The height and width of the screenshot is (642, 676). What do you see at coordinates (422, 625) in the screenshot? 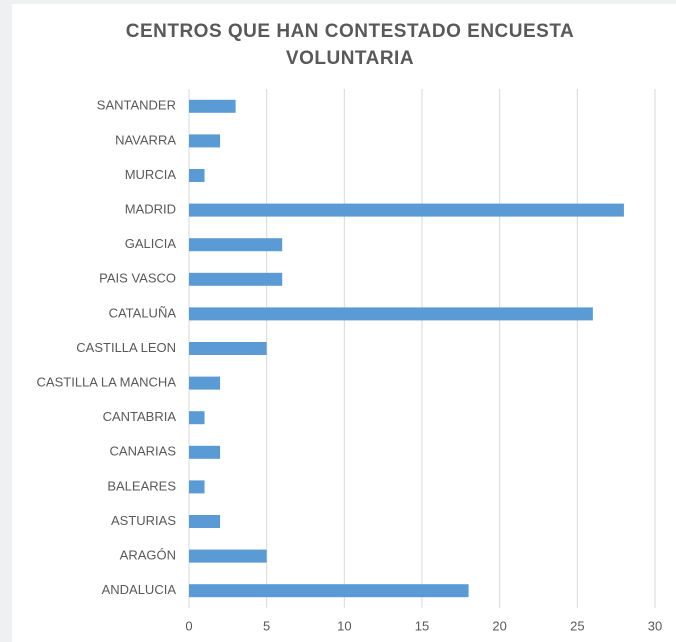
I see `x-tick-label: 15` at bounding box center [422, 625].